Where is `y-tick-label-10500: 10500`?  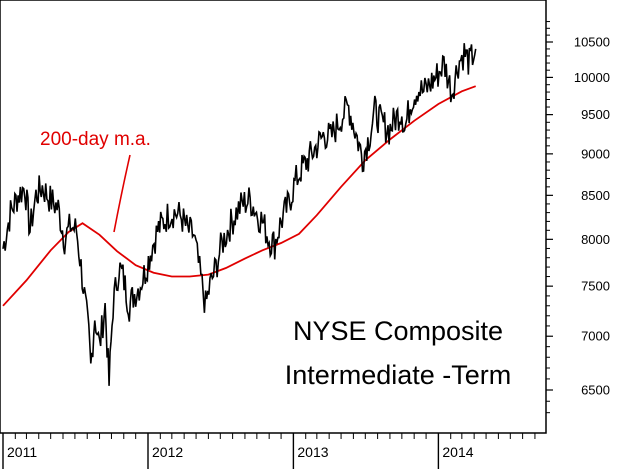
y-tick-label-10500: 10500 is located at coordinates (592, 42).